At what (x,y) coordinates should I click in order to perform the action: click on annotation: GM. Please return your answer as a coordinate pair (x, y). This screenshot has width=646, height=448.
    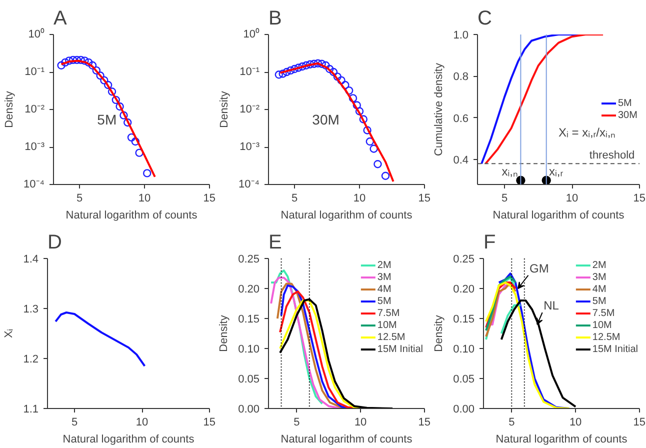
    Looking at the image, I should click on (539, 268).